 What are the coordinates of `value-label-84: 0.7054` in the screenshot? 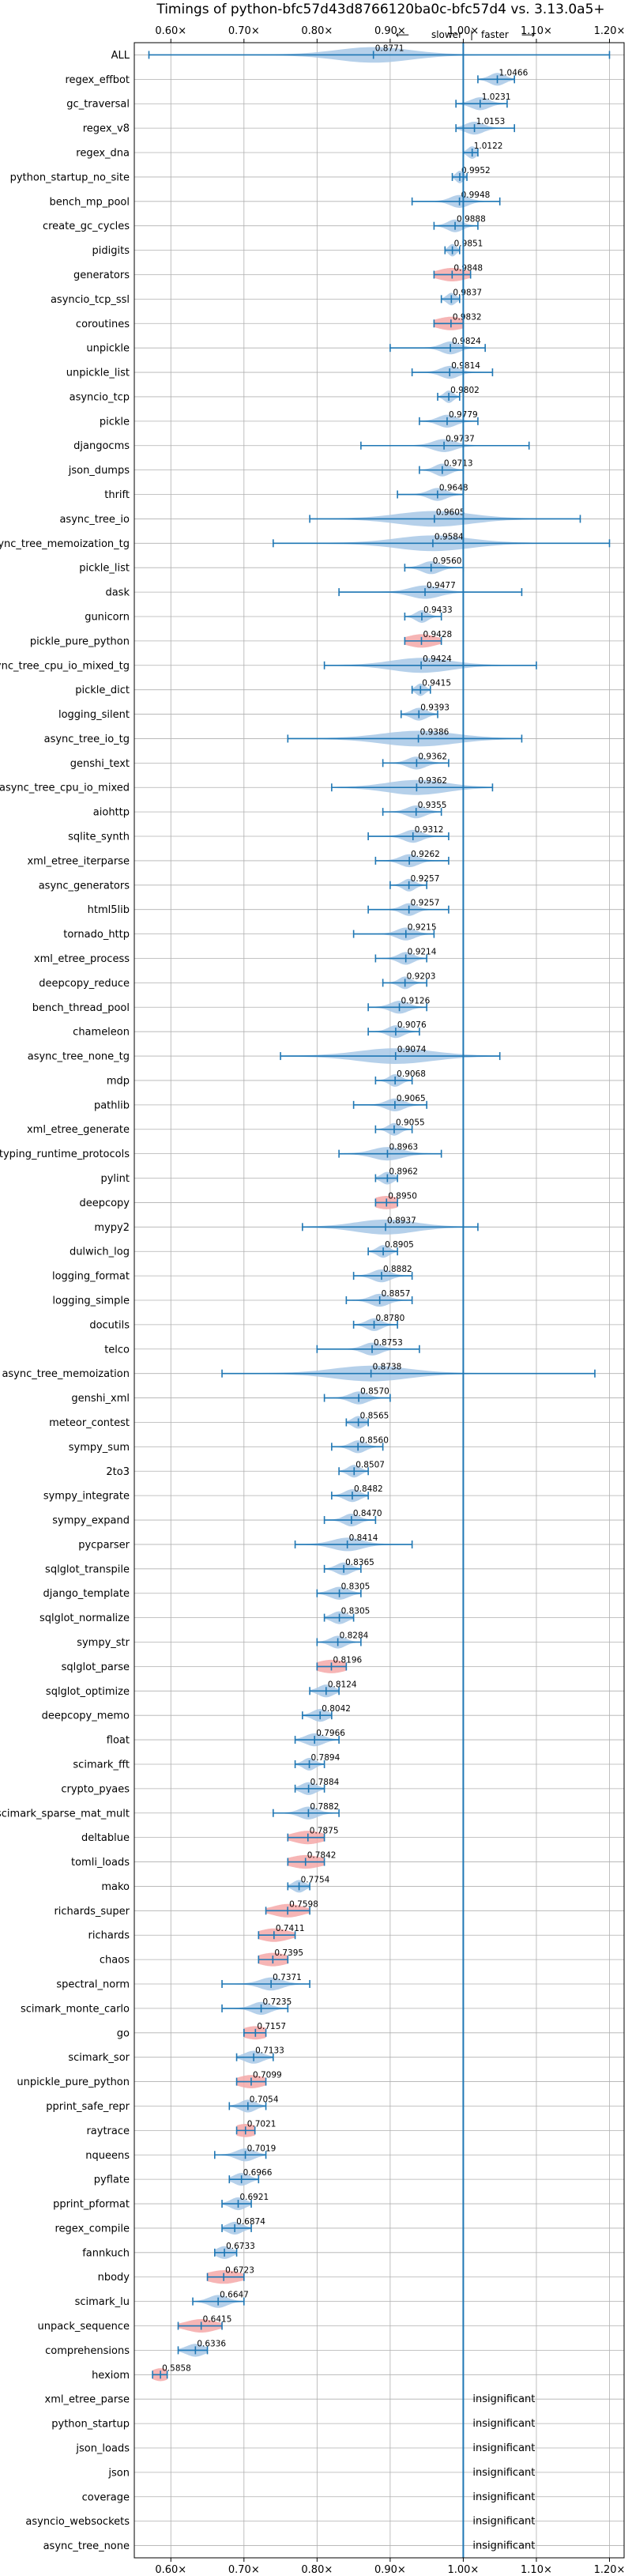 It's located at (264, 2099).